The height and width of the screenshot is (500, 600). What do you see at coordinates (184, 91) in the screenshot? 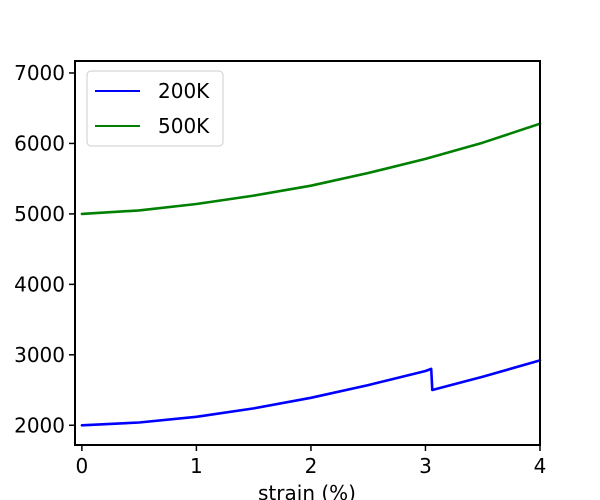
I see `legend-label: 200K` at bounding box center [184, 91].